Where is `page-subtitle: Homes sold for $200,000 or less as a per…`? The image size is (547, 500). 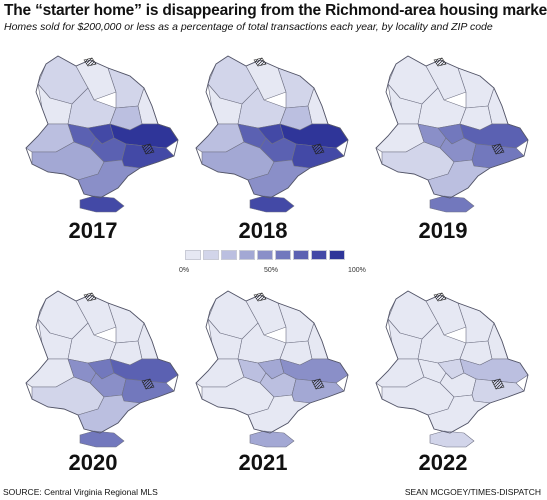 page-subtitle: Homes sold for $200,000 or less as a per… is located at coordinates (248, 27).